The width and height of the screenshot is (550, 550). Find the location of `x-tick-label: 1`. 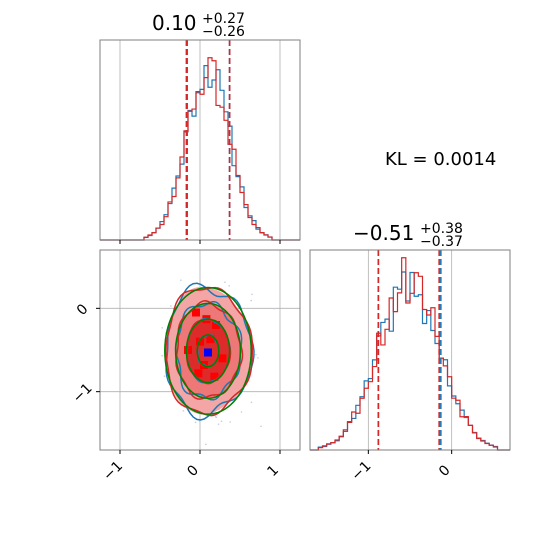

x-tick-label: 1 is located at coordinates (273, 471).